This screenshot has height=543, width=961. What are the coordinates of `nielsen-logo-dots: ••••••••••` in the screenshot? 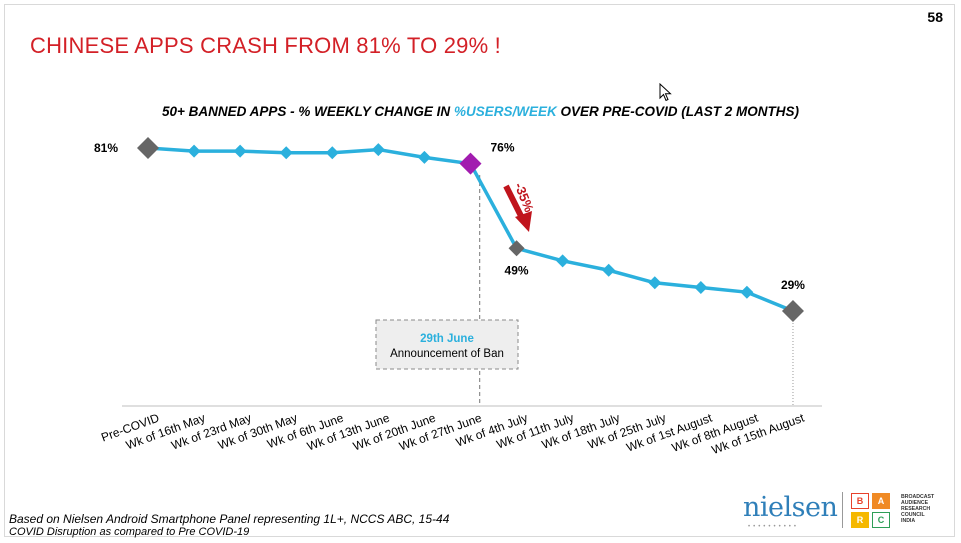 It's located at (774, 527).